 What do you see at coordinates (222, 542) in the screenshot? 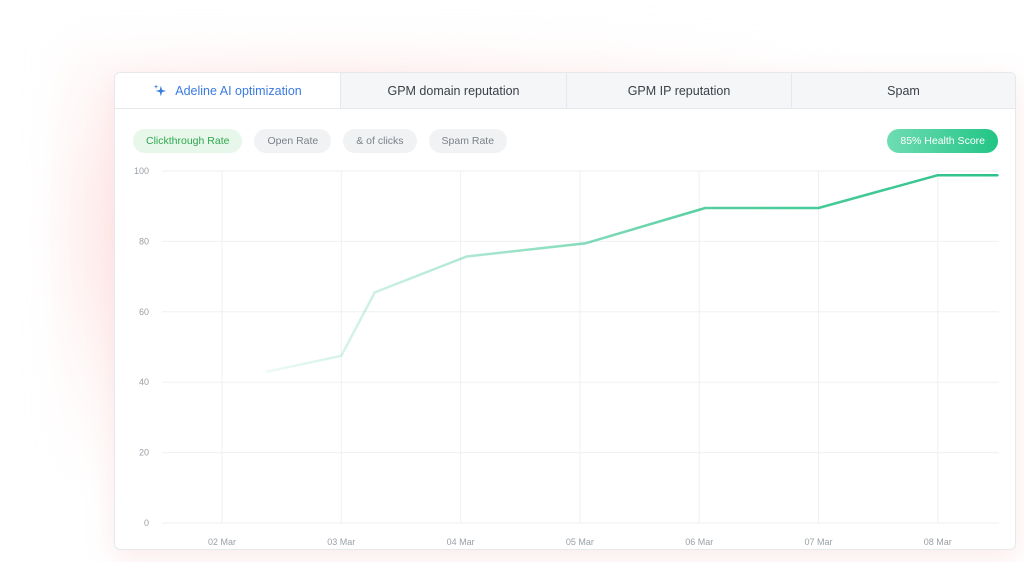
I see `x-tick-label: 02 Mar` at bounding box center [222, 542].